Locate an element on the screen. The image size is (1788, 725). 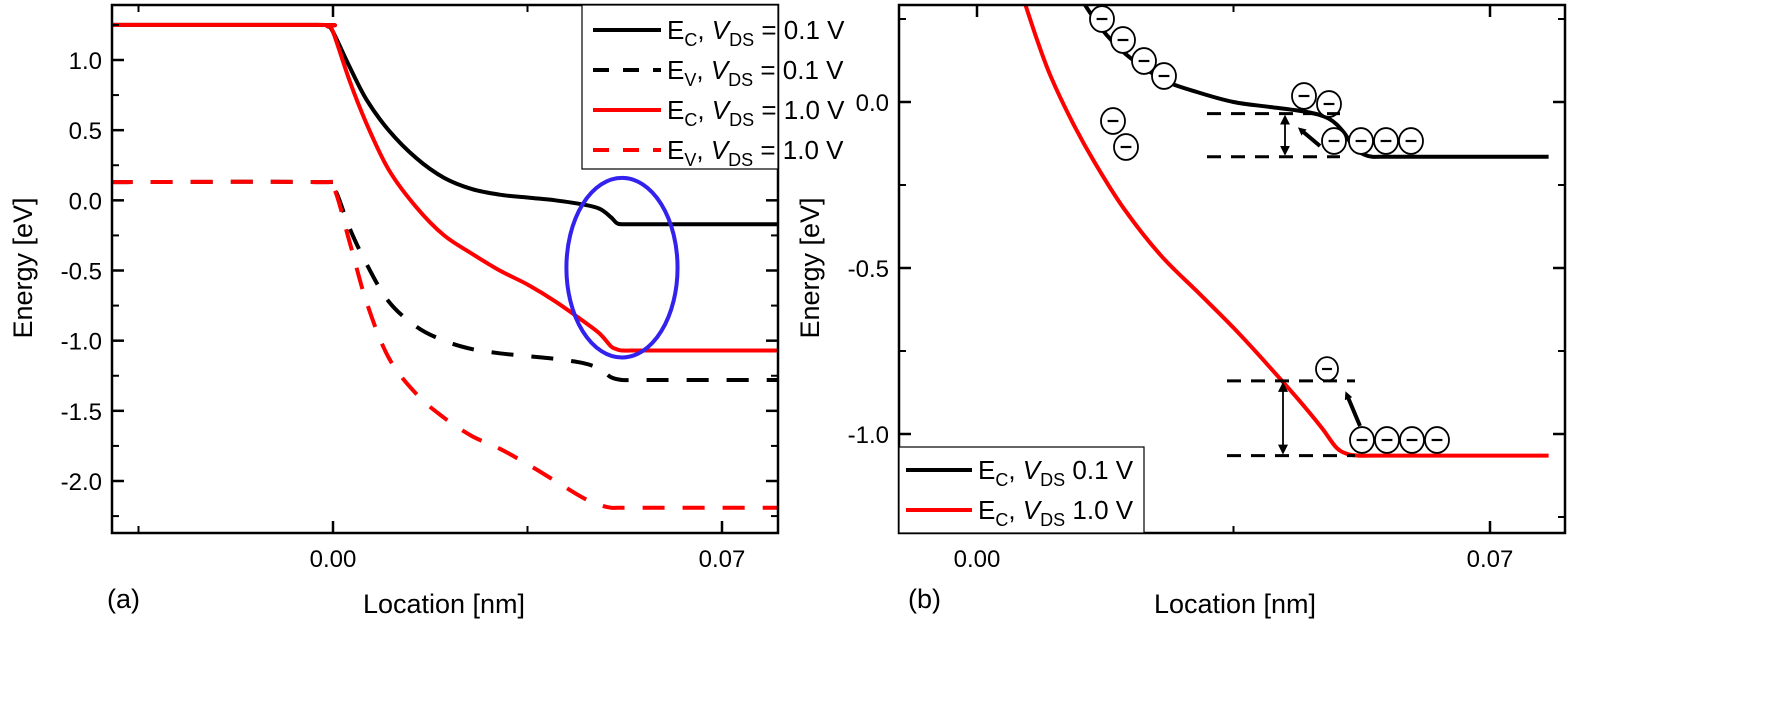
legend-label-4: EV, VDS = 1.0 V is located at coordinates (755, 152).